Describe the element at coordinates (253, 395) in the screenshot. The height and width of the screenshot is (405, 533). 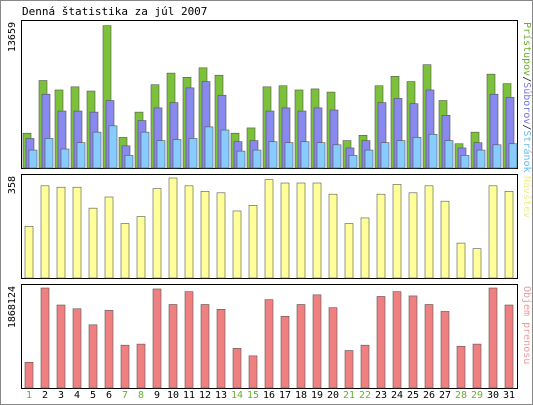
I see `x-tick-label: 15` at that location.